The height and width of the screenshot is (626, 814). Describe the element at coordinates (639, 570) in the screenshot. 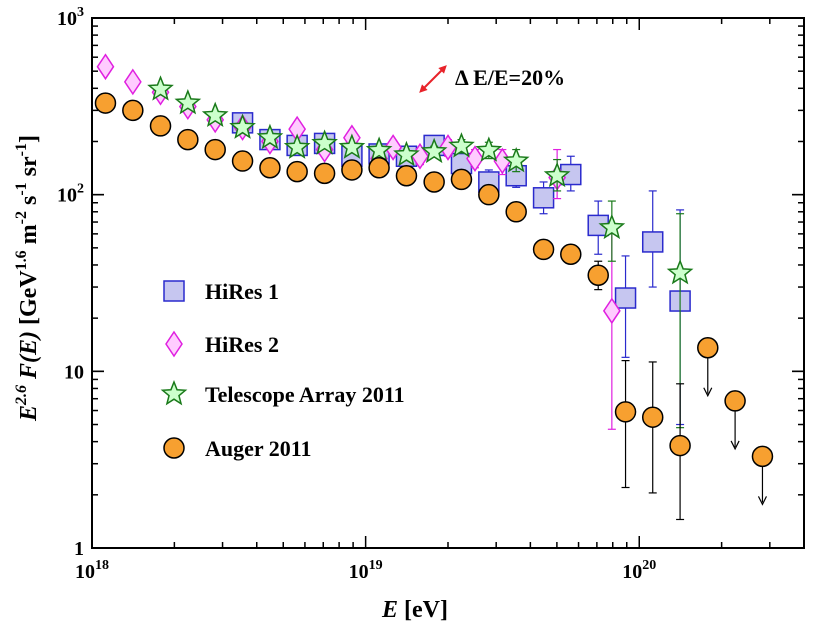

I see `x-tick-label: 1020` at that location.